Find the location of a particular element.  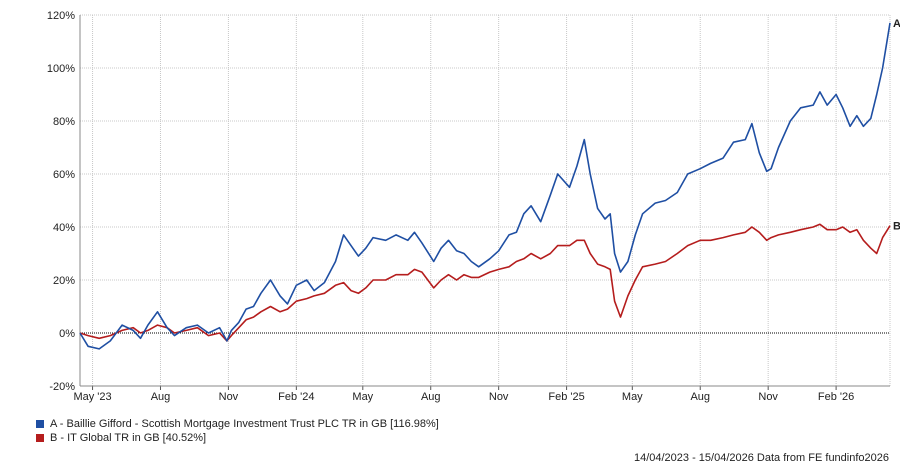

y-tick-label: 20% is located at coordinates (64, 281).